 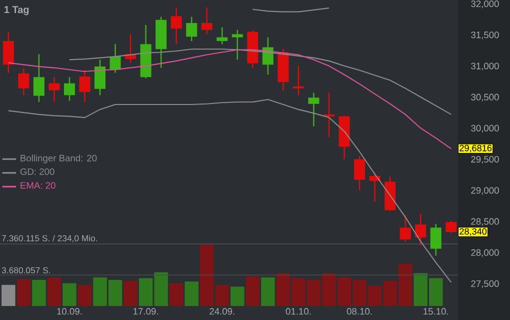 What do you see at coordinates (485, 191) in the screenshot?
I see `y-tick-label: 29,000` at bounding box center [485, 191].